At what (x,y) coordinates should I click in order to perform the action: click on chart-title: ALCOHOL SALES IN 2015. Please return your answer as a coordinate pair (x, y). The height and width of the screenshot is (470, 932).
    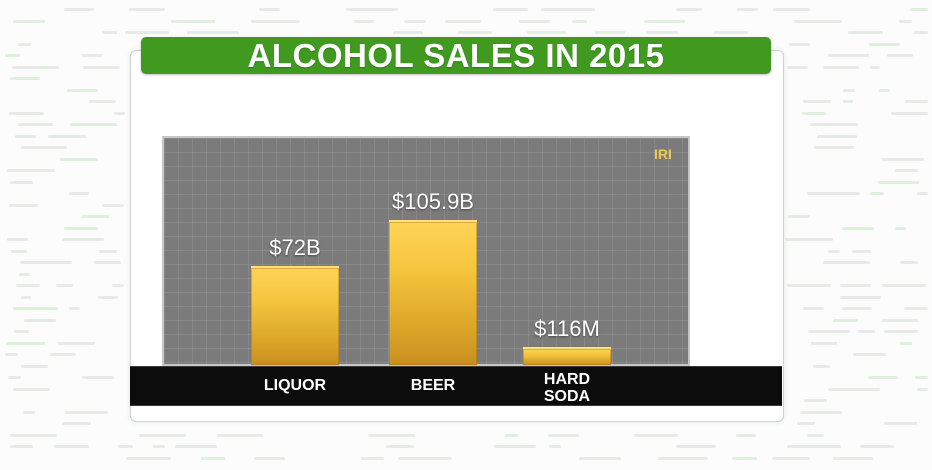
    Looking at the image, I should click on (456, 55).